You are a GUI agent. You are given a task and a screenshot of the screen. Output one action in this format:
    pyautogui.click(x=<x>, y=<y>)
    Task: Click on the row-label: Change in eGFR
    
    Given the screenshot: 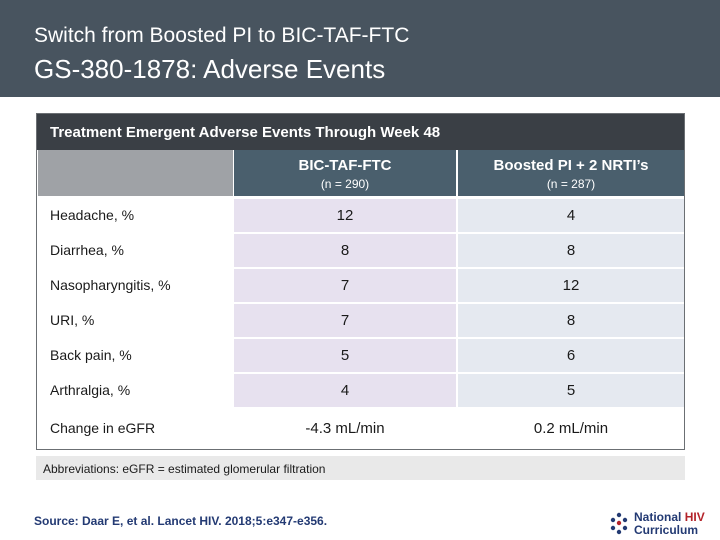 What is the action you would take?
    pyautogui.click(x=103, y=428)
    